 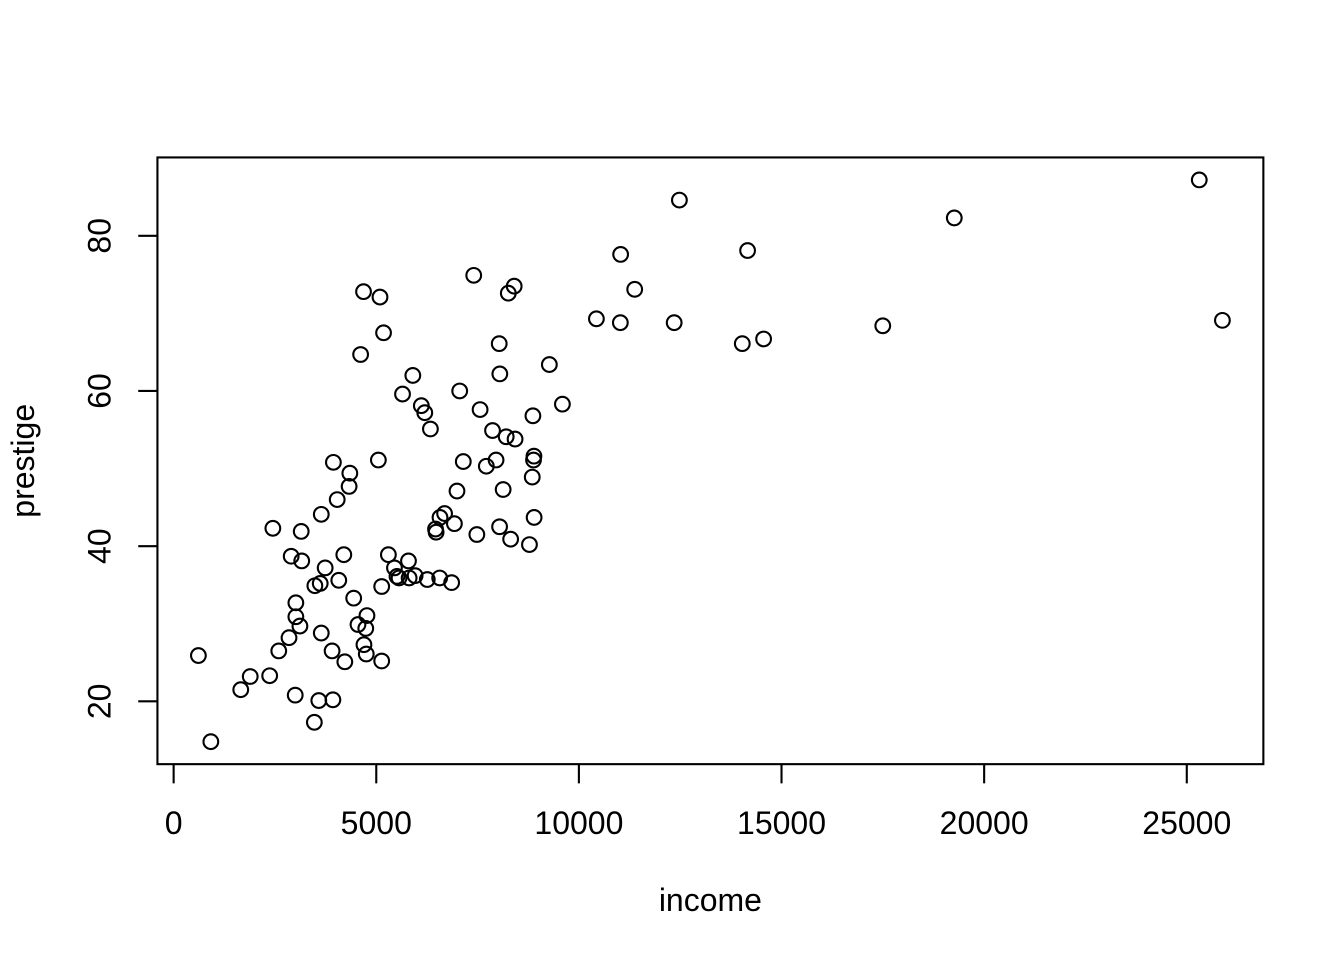 What do you see at coordinates (100, 236) in the screenshot?
I see `svg-text: 80` at bounding box center [100, 236].